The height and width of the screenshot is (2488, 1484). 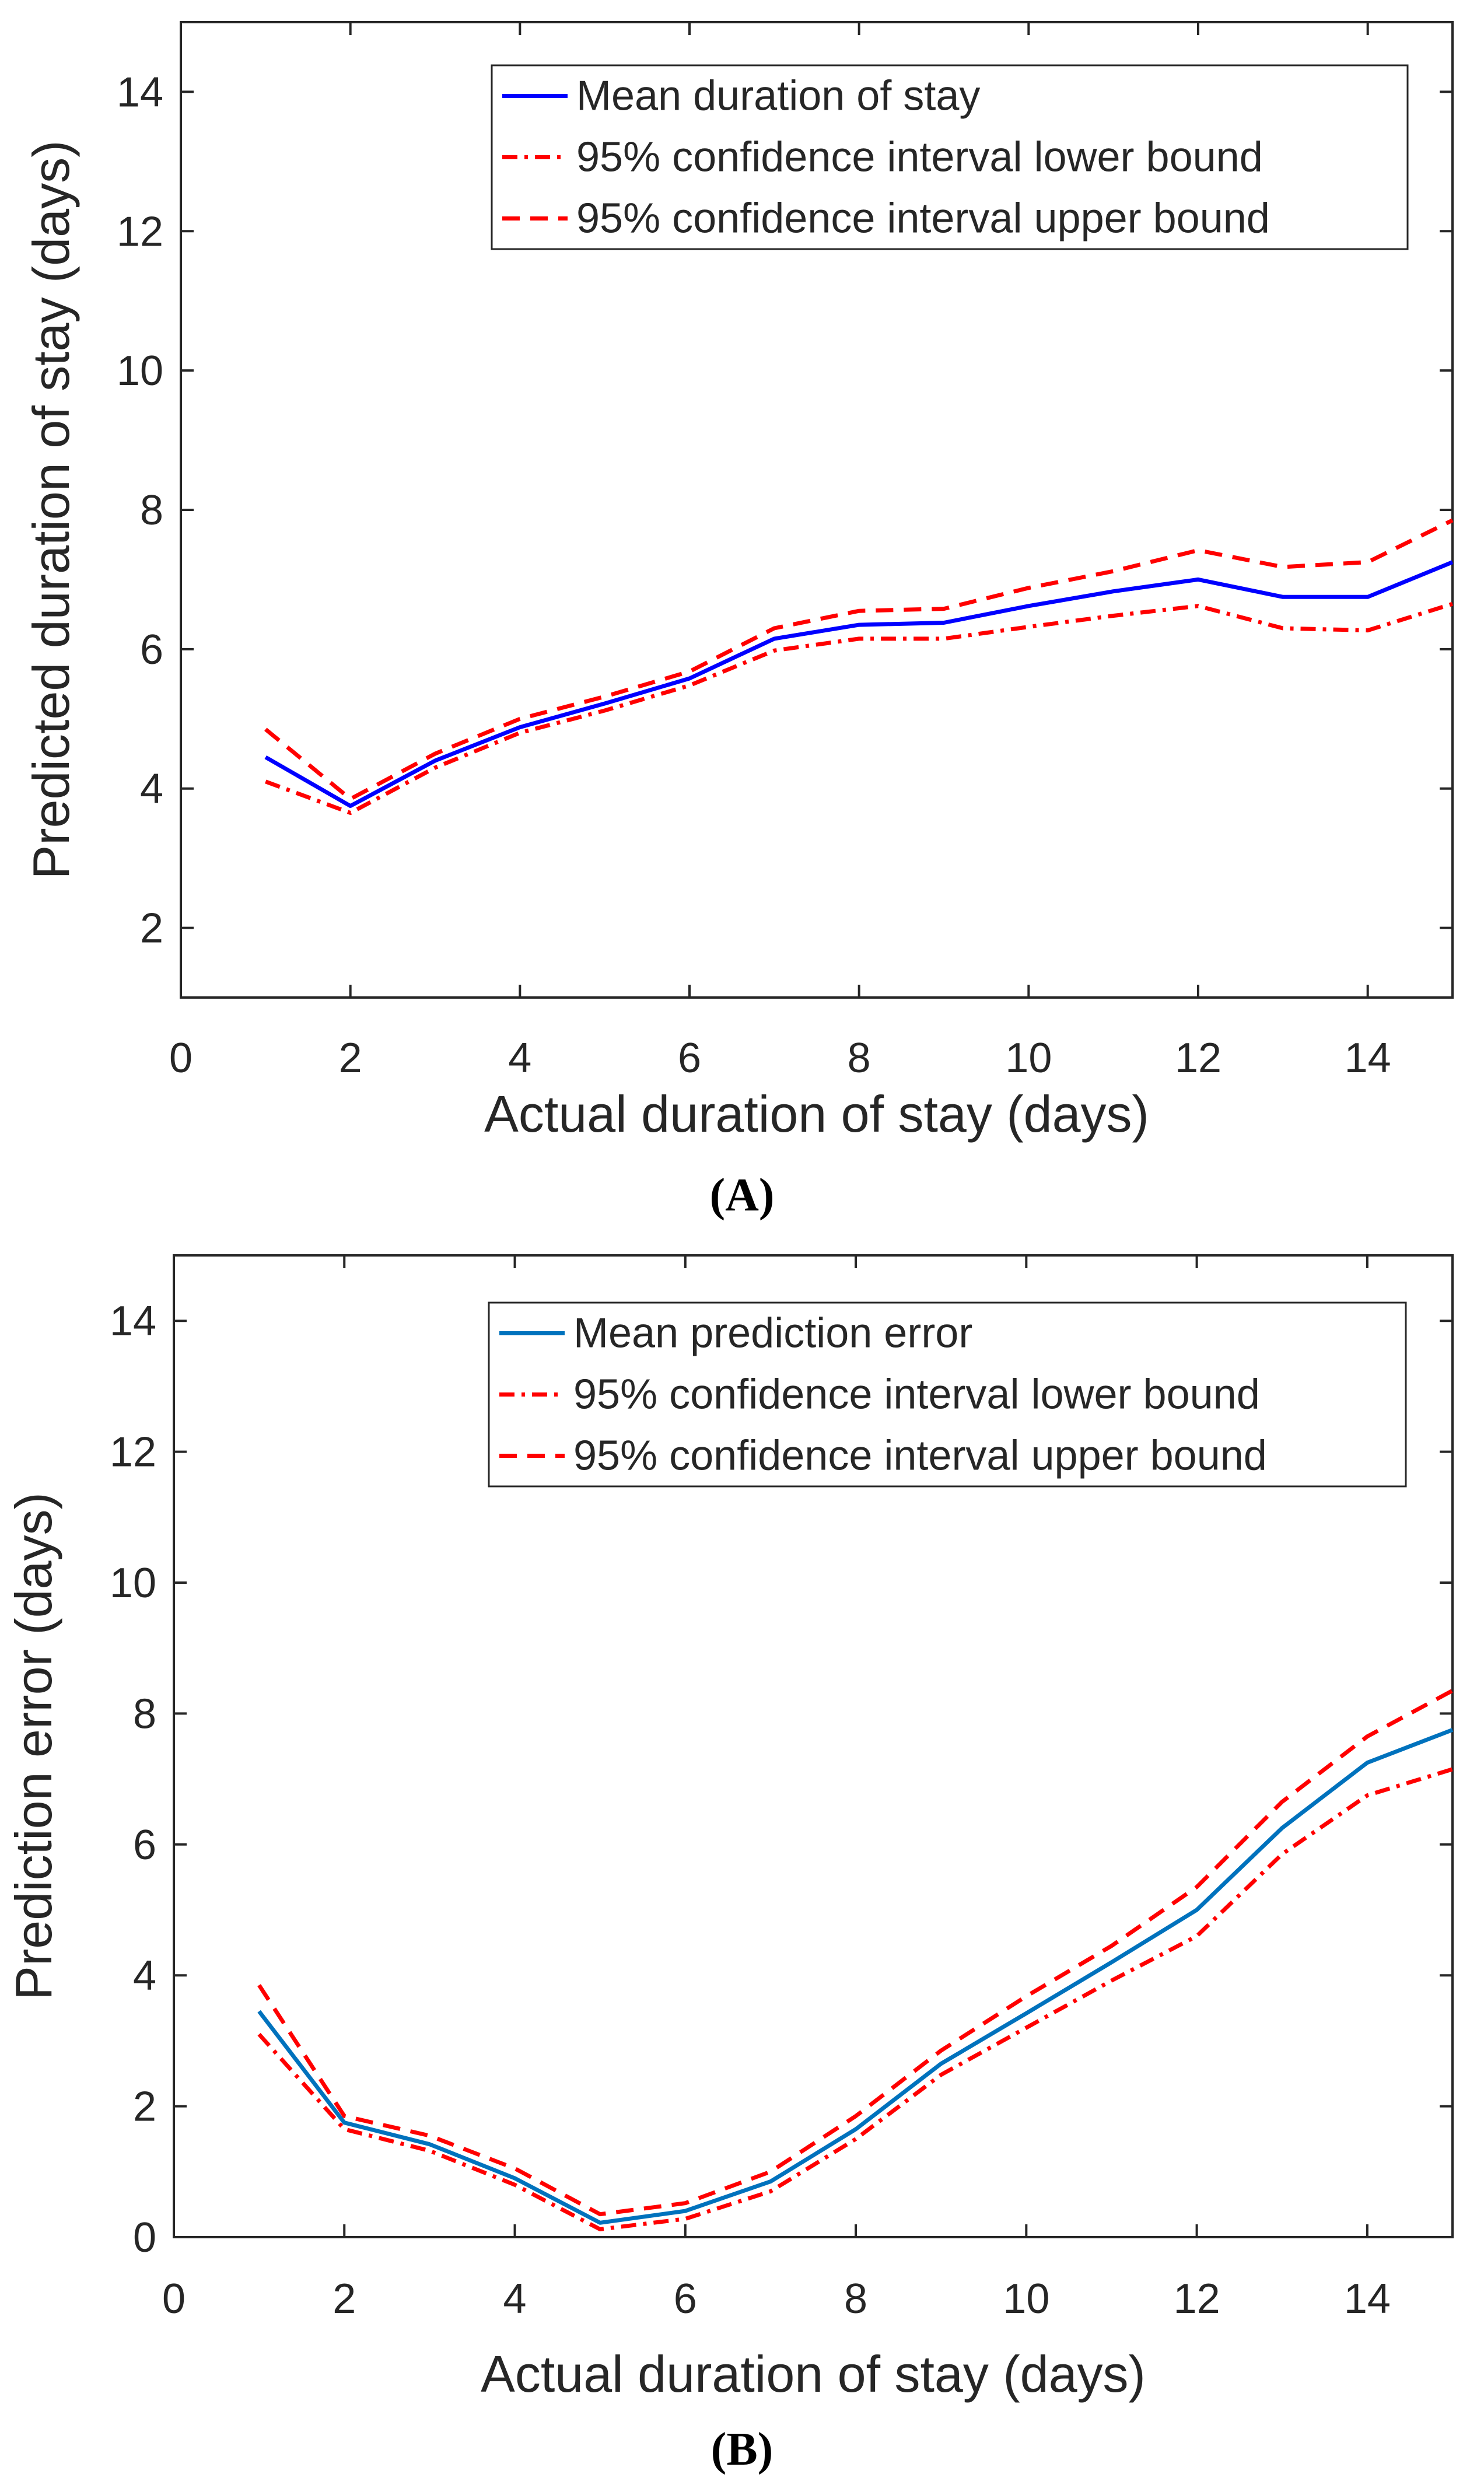 I want to click on legend-entry: Mean prediction error, so click(x=736, y=1334).